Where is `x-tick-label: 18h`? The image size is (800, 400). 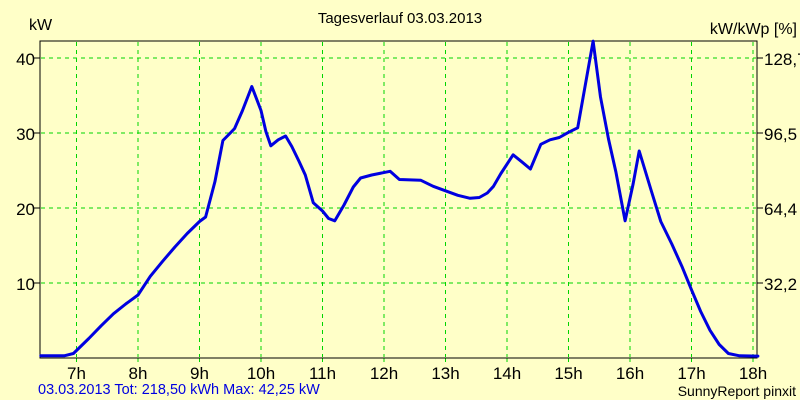
x-tick-label: 18h is located at coordinates (753, 373).